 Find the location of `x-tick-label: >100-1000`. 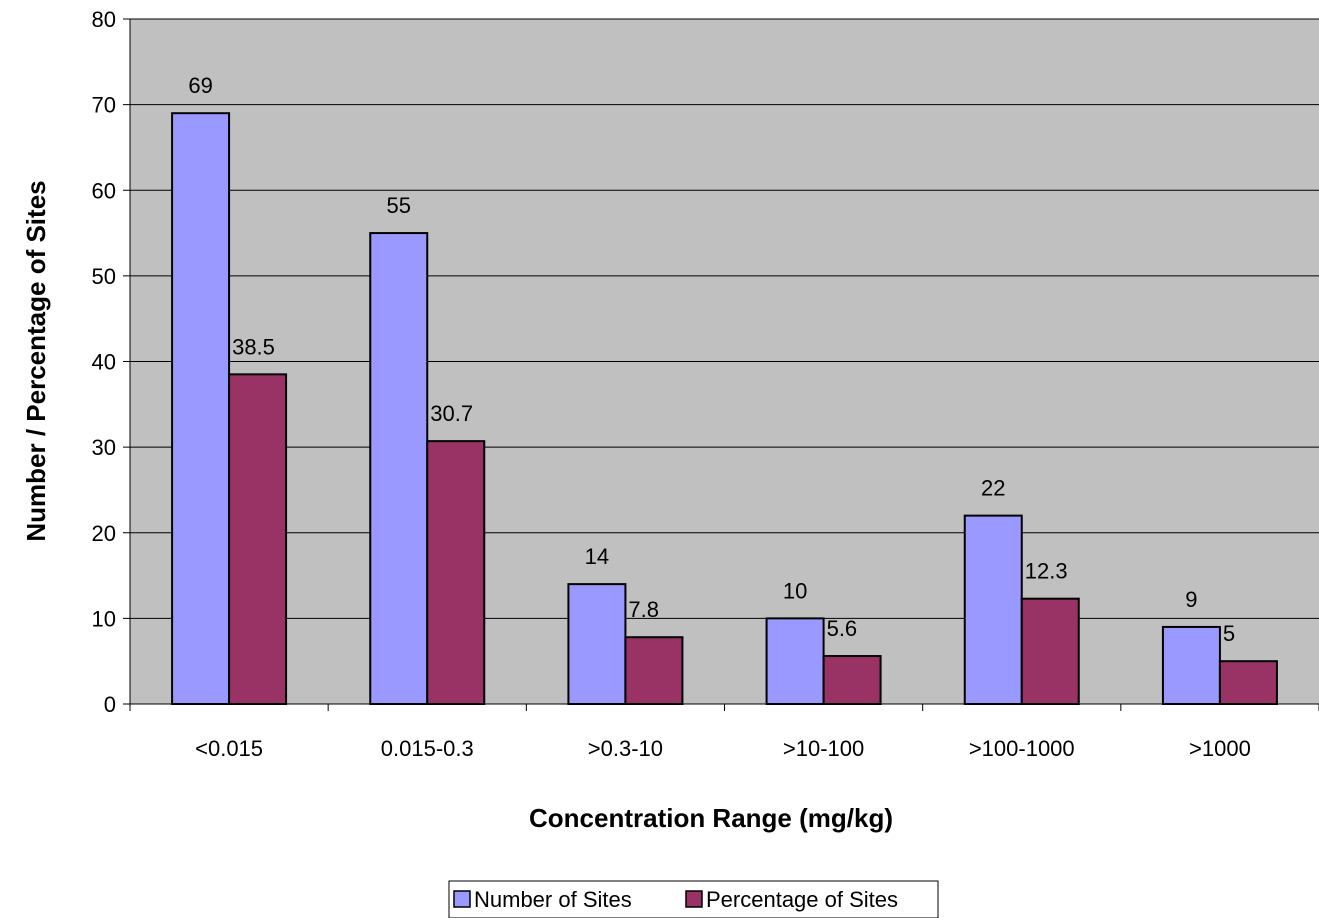

x-tick-label: >100-1000 is located at coordinates (1022, 748).